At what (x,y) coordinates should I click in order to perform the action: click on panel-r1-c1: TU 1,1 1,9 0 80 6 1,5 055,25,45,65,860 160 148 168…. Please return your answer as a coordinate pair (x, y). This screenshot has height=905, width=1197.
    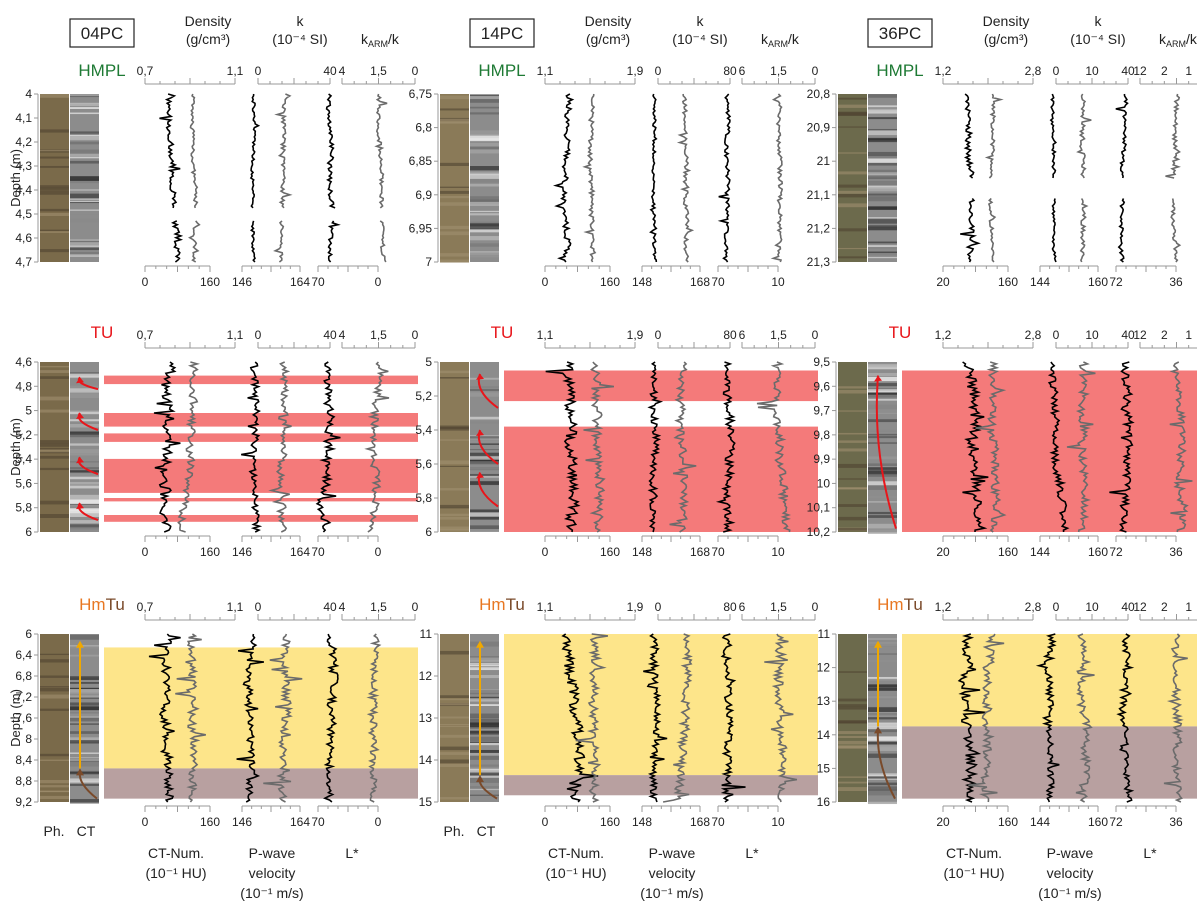
    Looking at the image, I should click on (616, 441).